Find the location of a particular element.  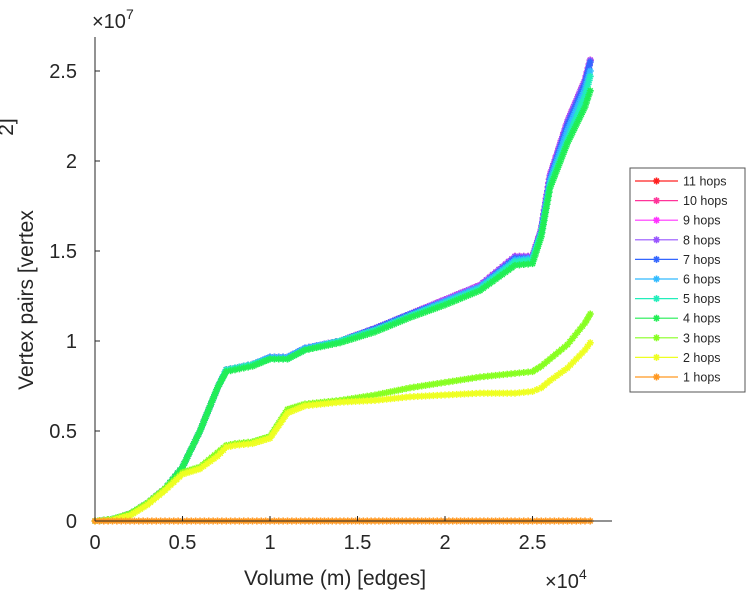

legend-label: 2 hops is located at coordinates (702, 358).